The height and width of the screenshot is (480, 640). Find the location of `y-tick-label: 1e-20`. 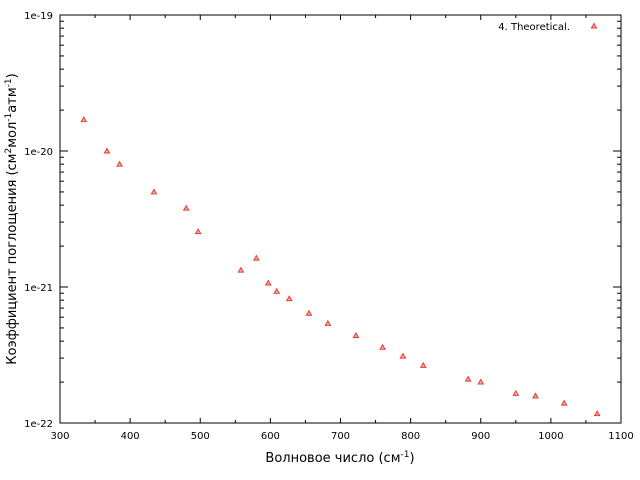

y-tick-label: 1e-20 is located at coordinates (38, 152).